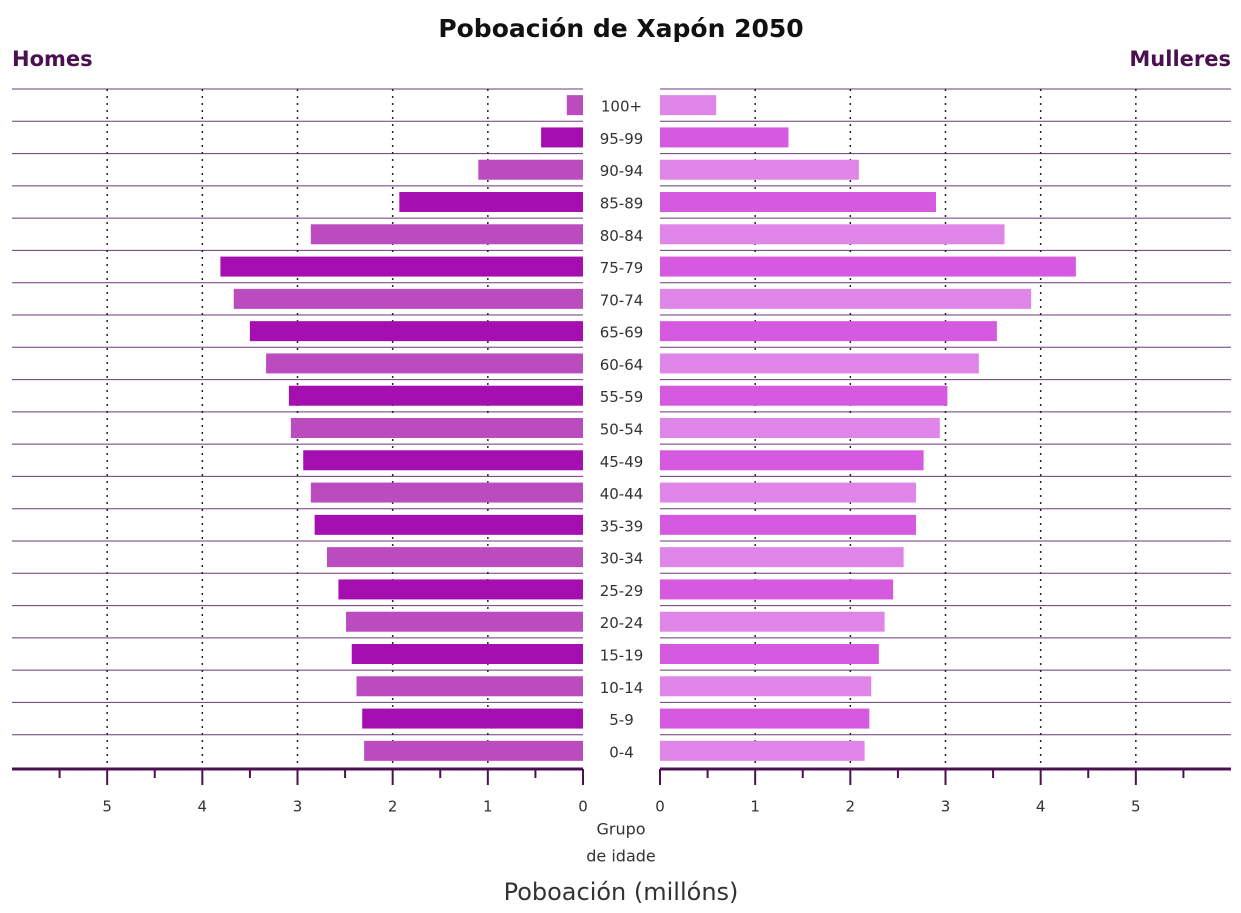 This screenshot has width=1241, height=913. I want to click on x-axis-label: Poboación (millóns), so click(621, 892).